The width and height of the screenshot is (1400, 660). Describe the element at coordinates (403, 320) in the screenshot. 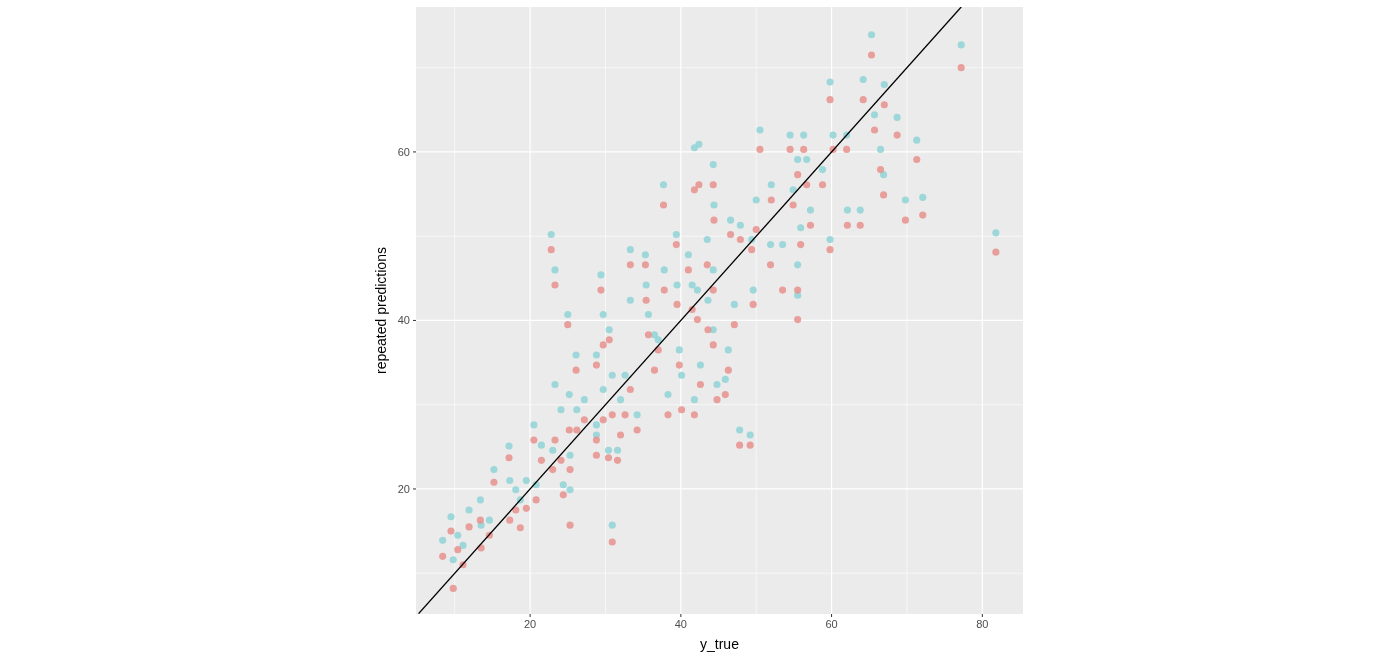

I see `y-tick-label: 40` at that location.